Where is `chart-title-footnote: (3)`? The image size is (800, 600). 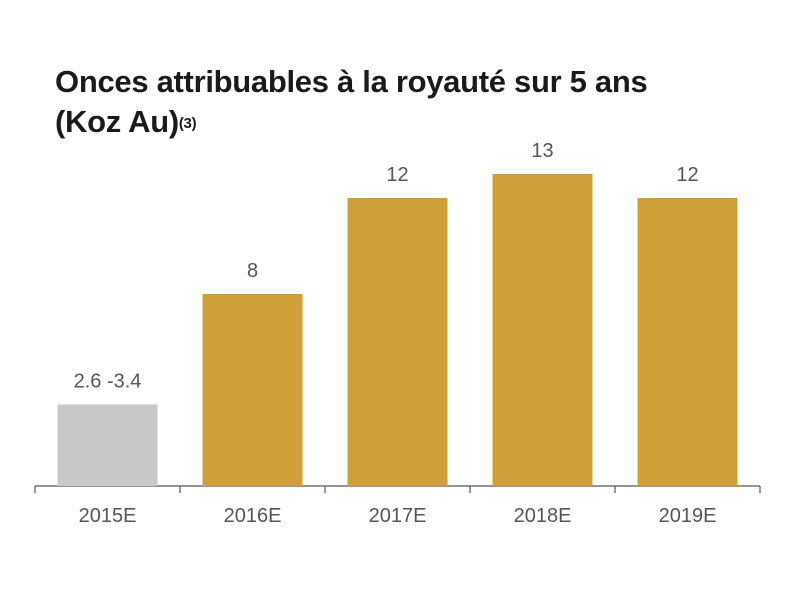 chart-title-footnote: (3) is located at coordinates (187, 123).